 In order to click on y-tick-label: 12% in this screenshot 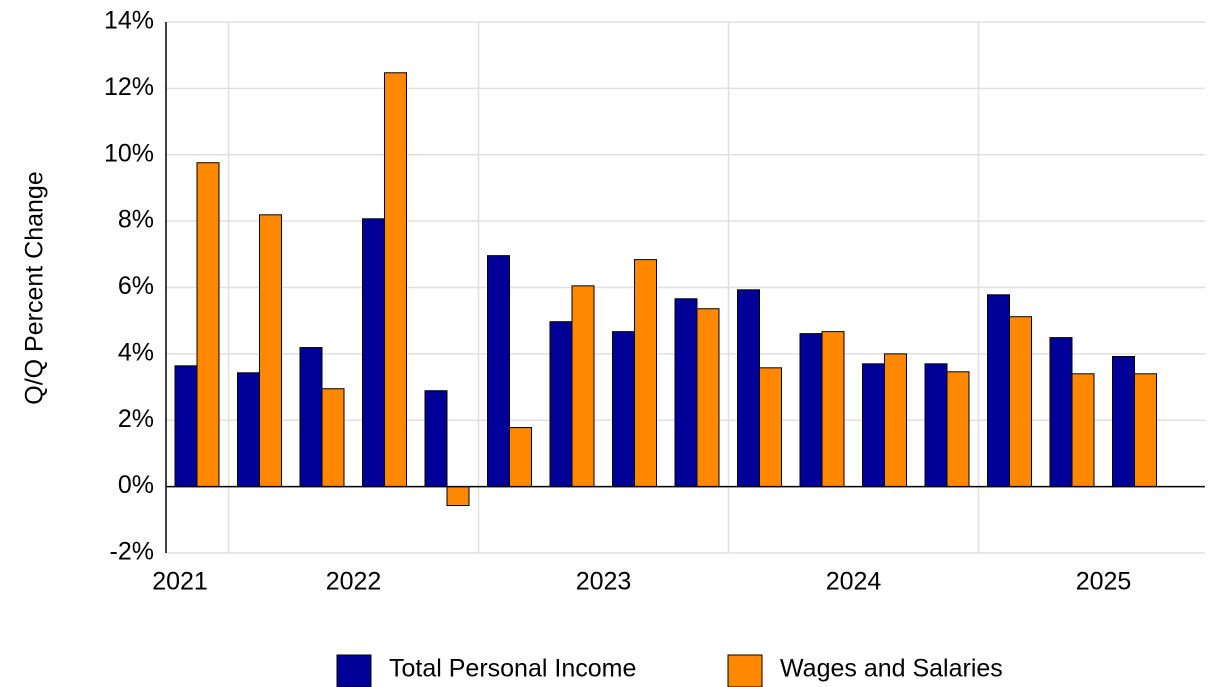, I will do `click(129, 87)`.